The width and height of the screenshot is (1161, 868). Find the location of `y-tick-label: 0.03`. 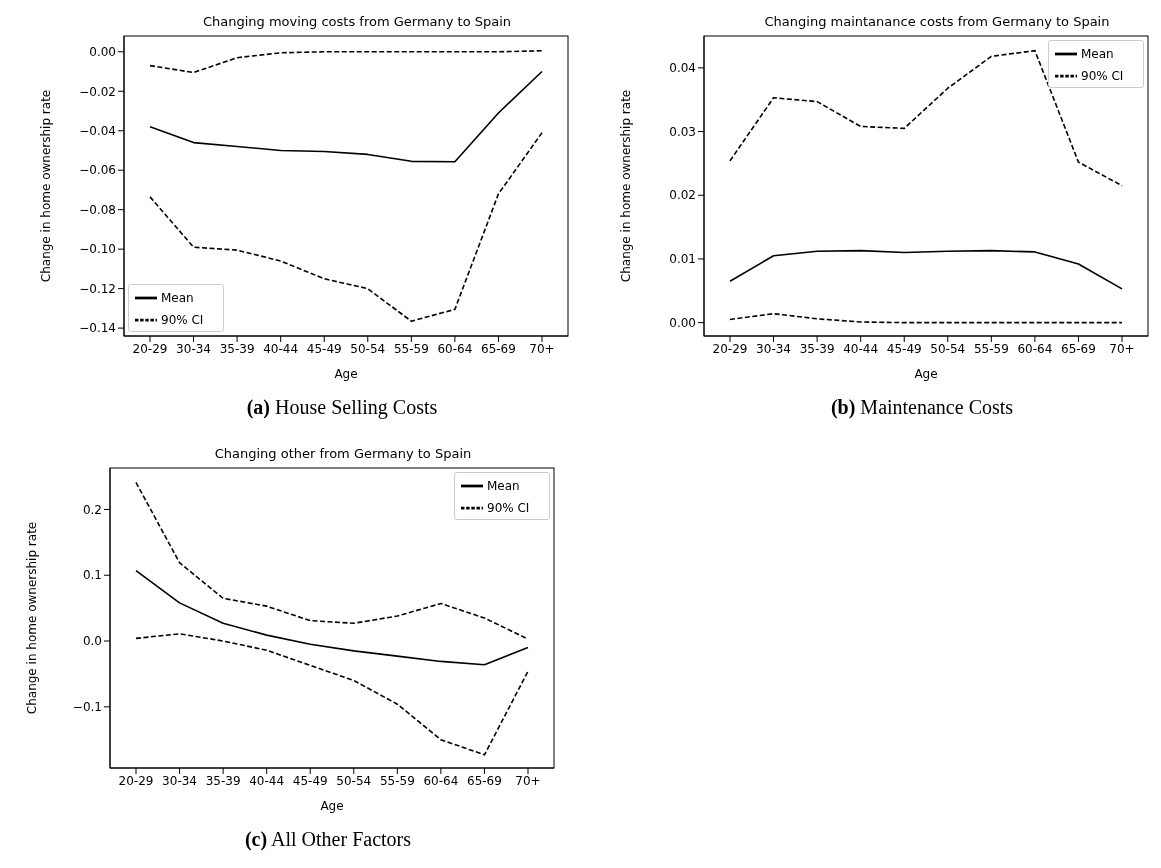

y-tick-label: 0.03 is located at coordinates (682, 131).